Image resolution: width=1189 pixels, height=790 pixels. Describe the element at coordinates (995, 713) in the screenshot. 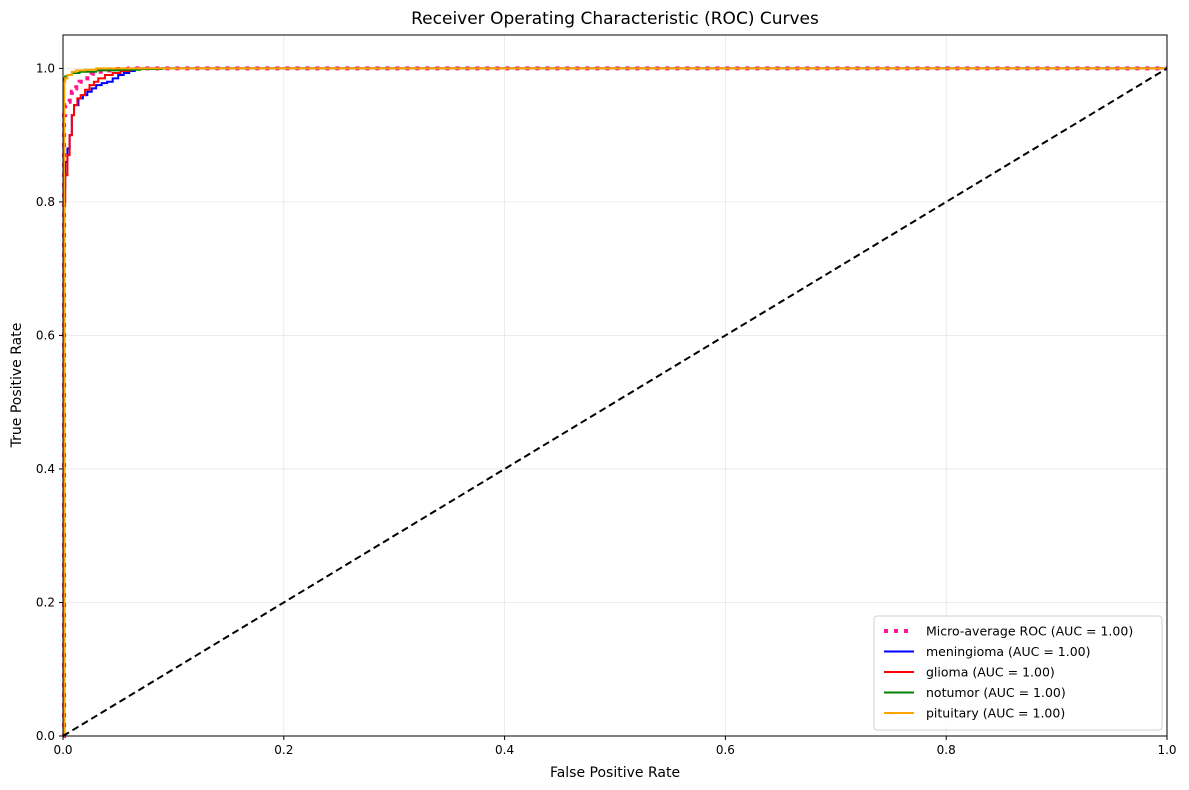

I see `legend-label-pituitary: pituitary (AUC = 1.00)` at that location.